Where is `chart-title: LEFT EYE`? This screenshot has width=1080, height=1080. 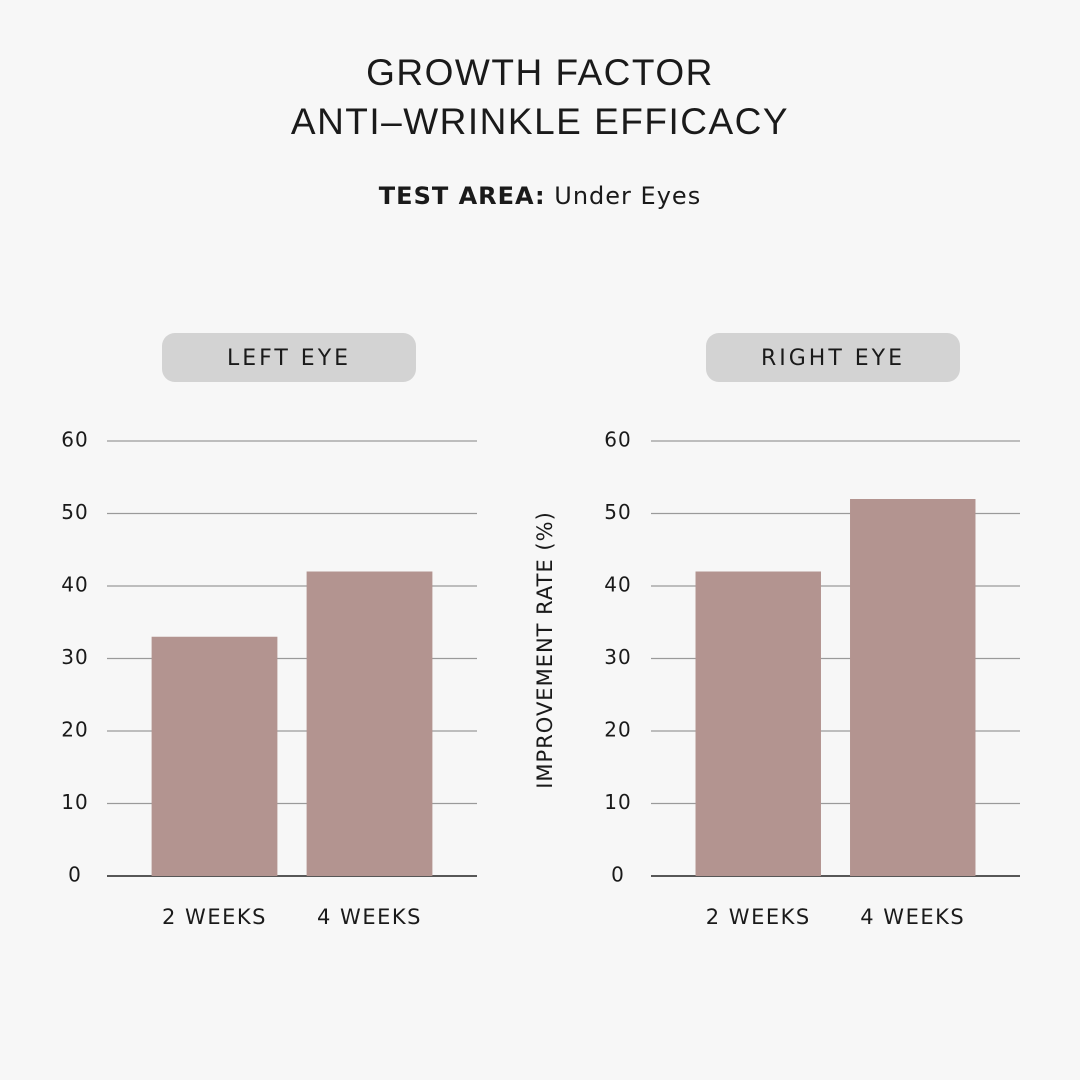 chart-title: LEFT EYE is located at coordinates (289, 358).